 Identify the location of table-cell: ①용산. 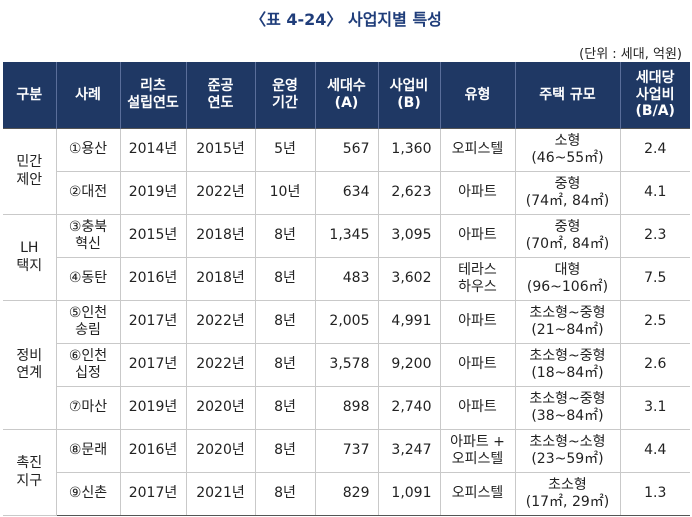
(88, 150).